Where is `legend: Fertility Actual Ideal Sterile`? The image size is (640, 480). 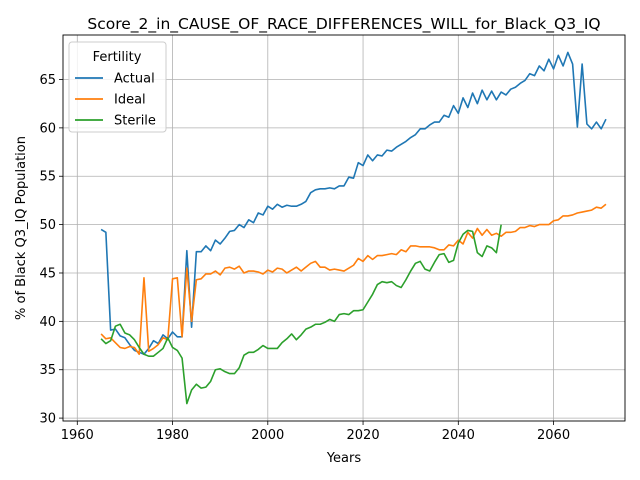
legend: Fertility Actual Ideal Sterile is located at coordinates (117, 87).